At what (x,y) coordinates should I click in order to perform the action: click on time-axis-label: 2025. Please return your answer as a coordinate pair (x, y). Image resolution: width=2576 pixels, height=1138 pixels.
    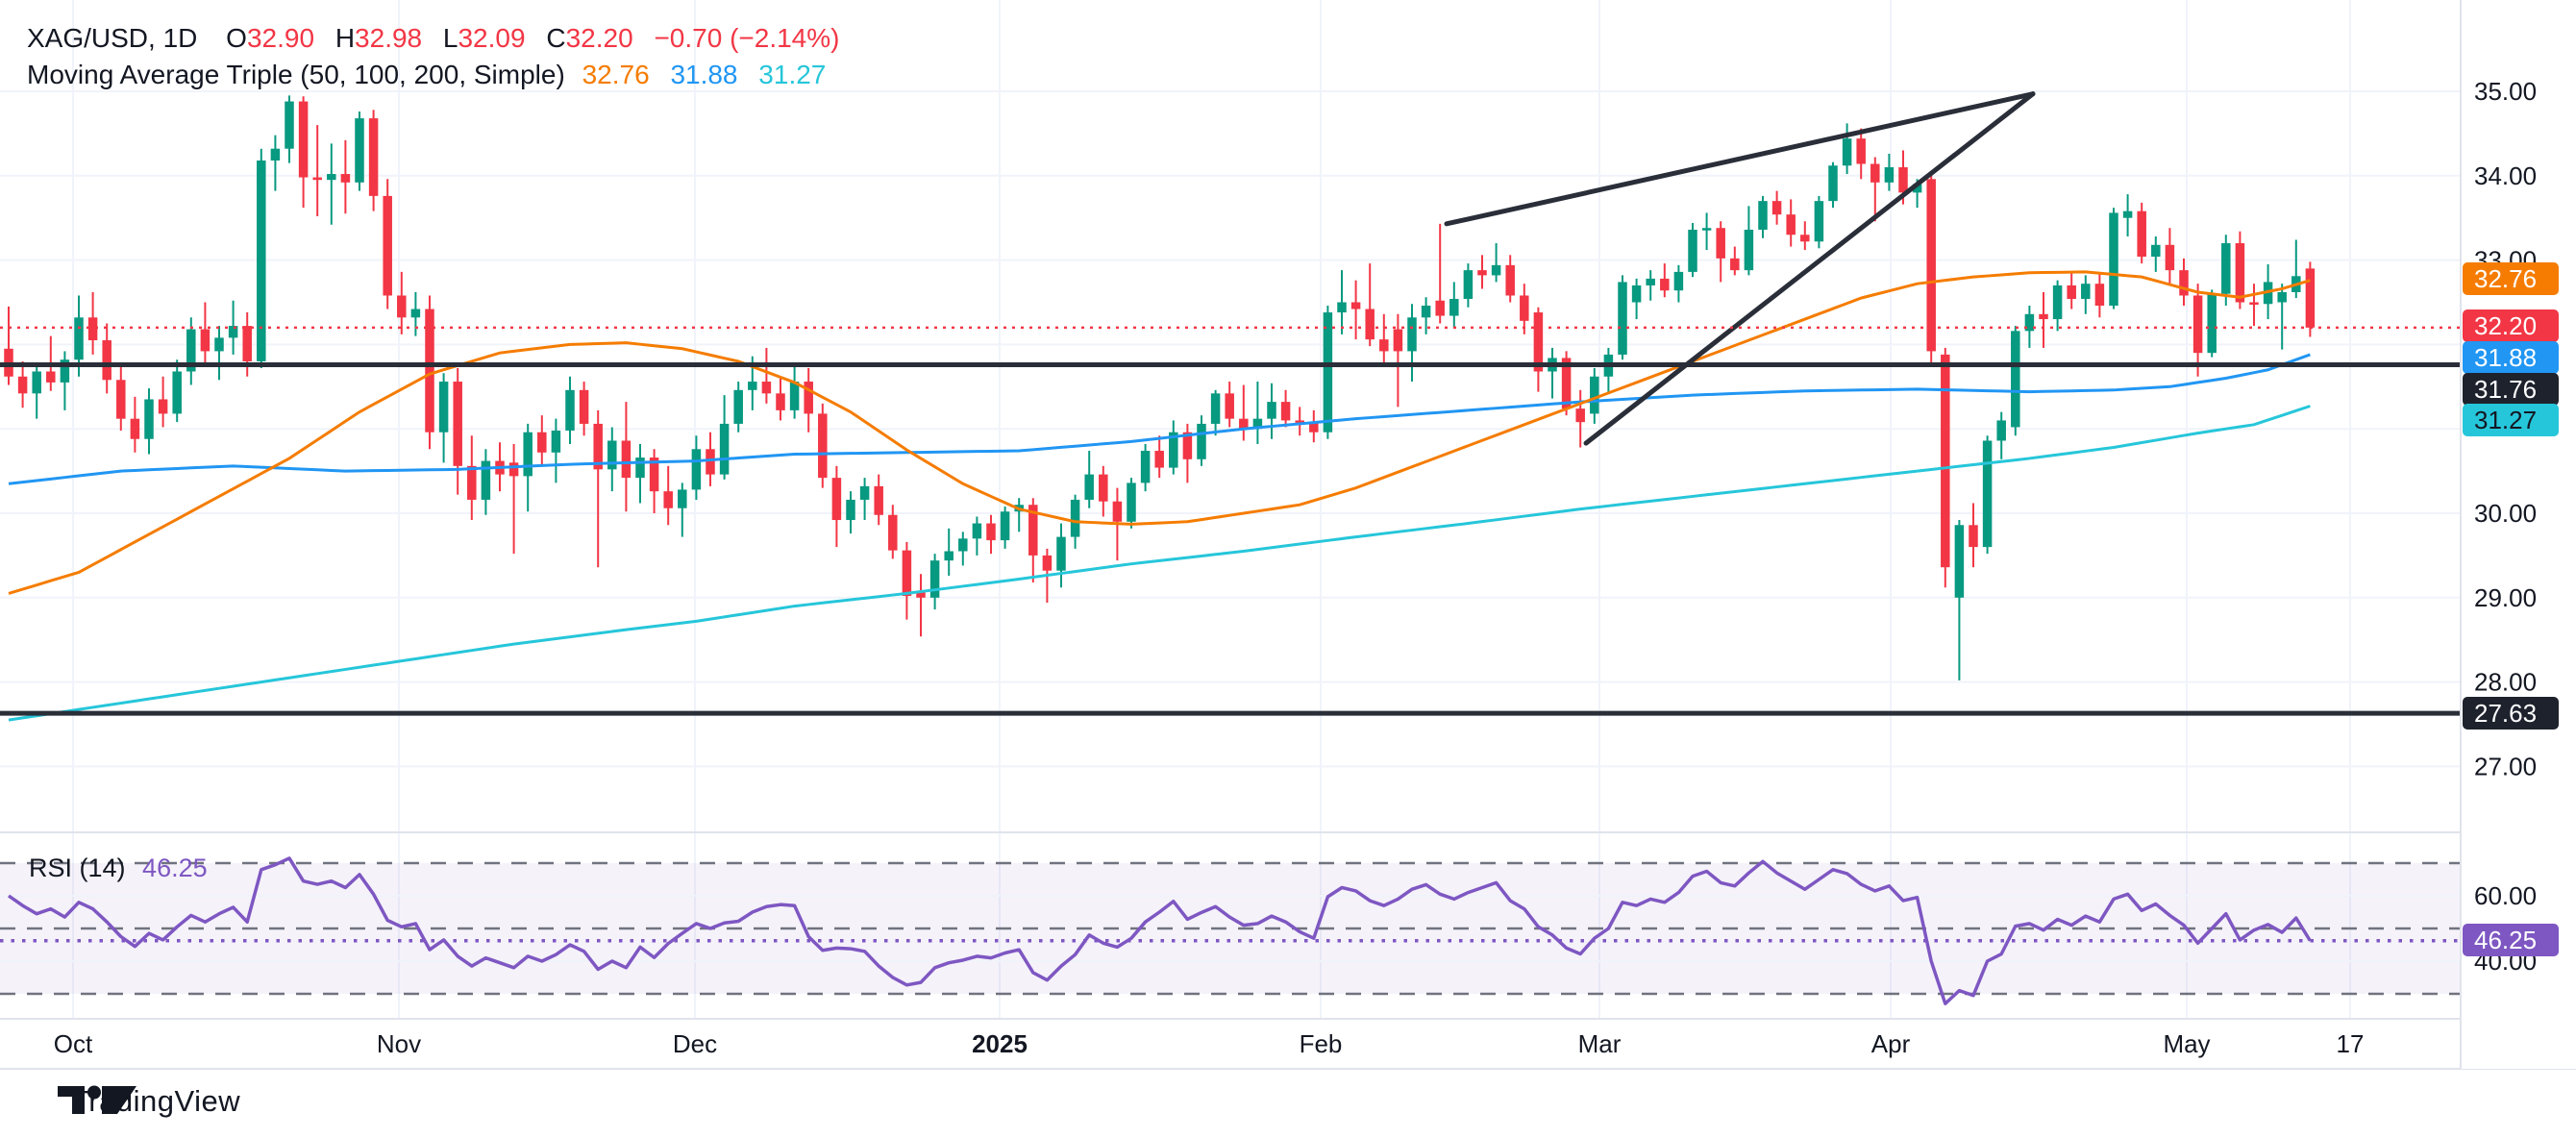
    Looking at the image, I should click on (1000, 1043).